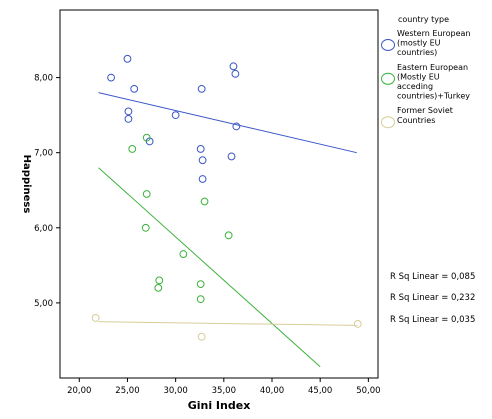 The height and width of the screenshot is (419, 492). I want to click on legend-label-2-0: Former Soviet, so click(425, 110).